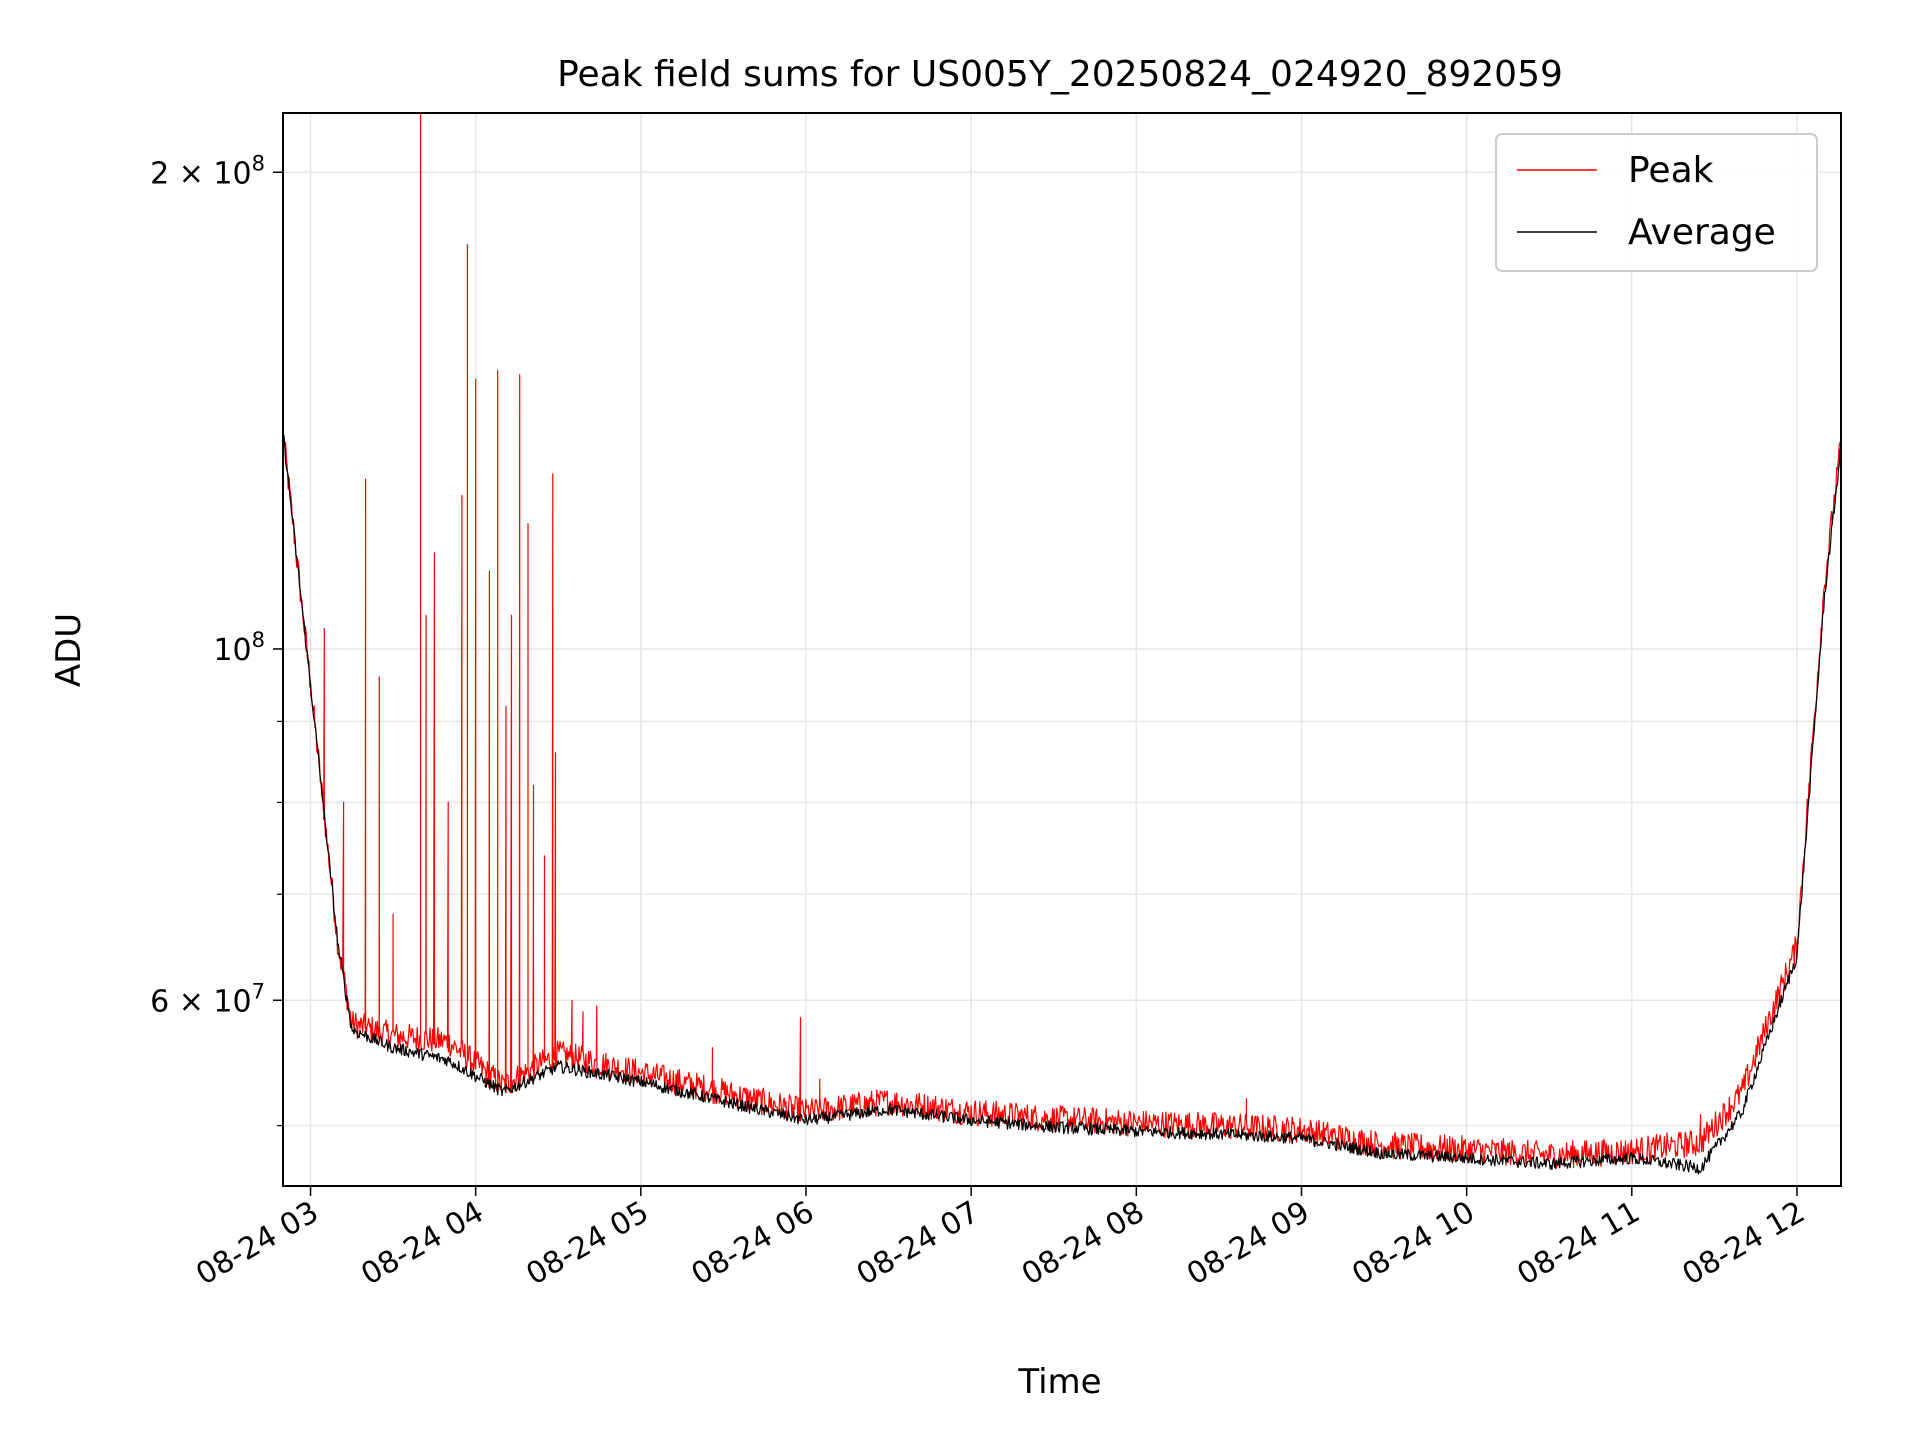 The width and height of the screenshot is (1920, 1444). What do you see at coordinates (1059, 1382) in the screenshot?
I see `x-axis-label: Time` at bounding box center [1059, 1382].